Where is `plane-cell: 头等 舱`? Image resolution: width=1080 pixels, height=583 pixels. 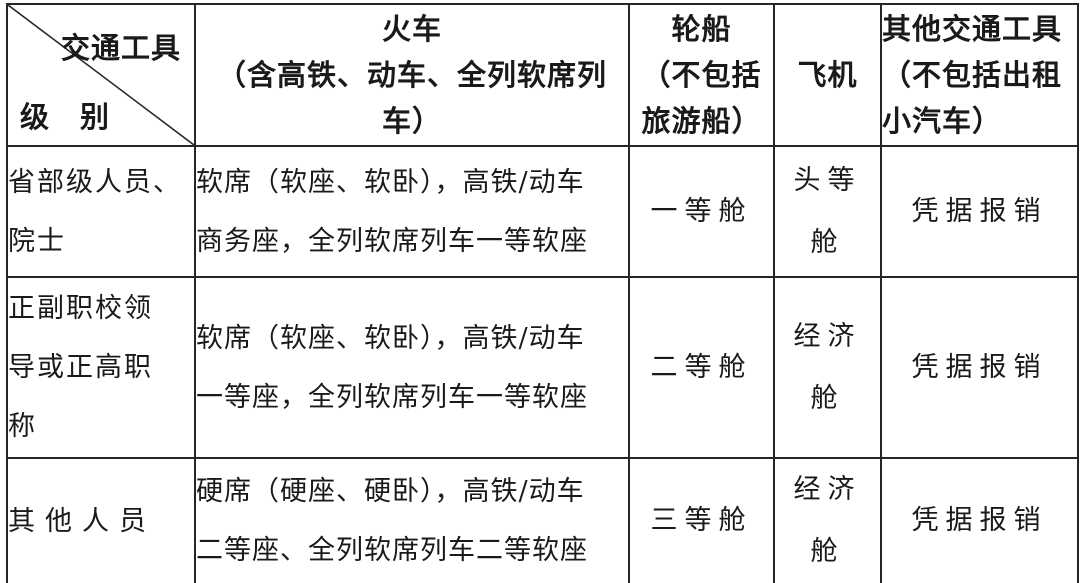
plane-cell: 头等 舱 is located at coordinates (827, 211).